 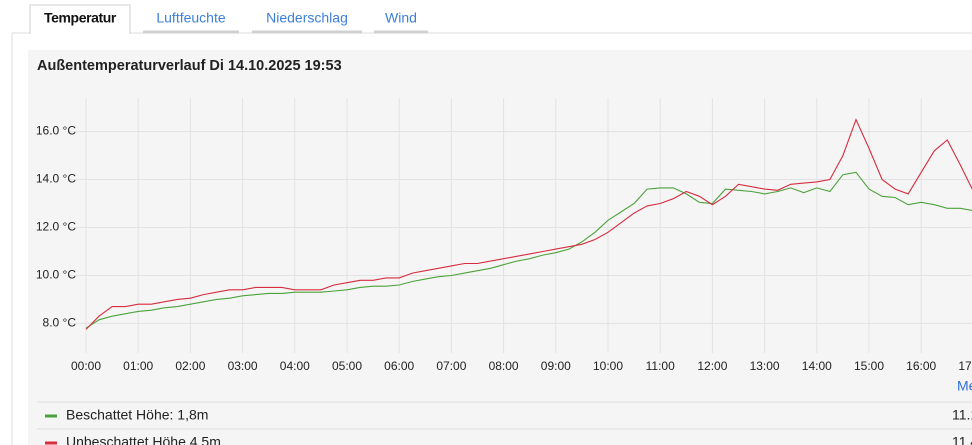 I want to click on y-tick-label: 14.0 °C, so click(x=56, y=179).